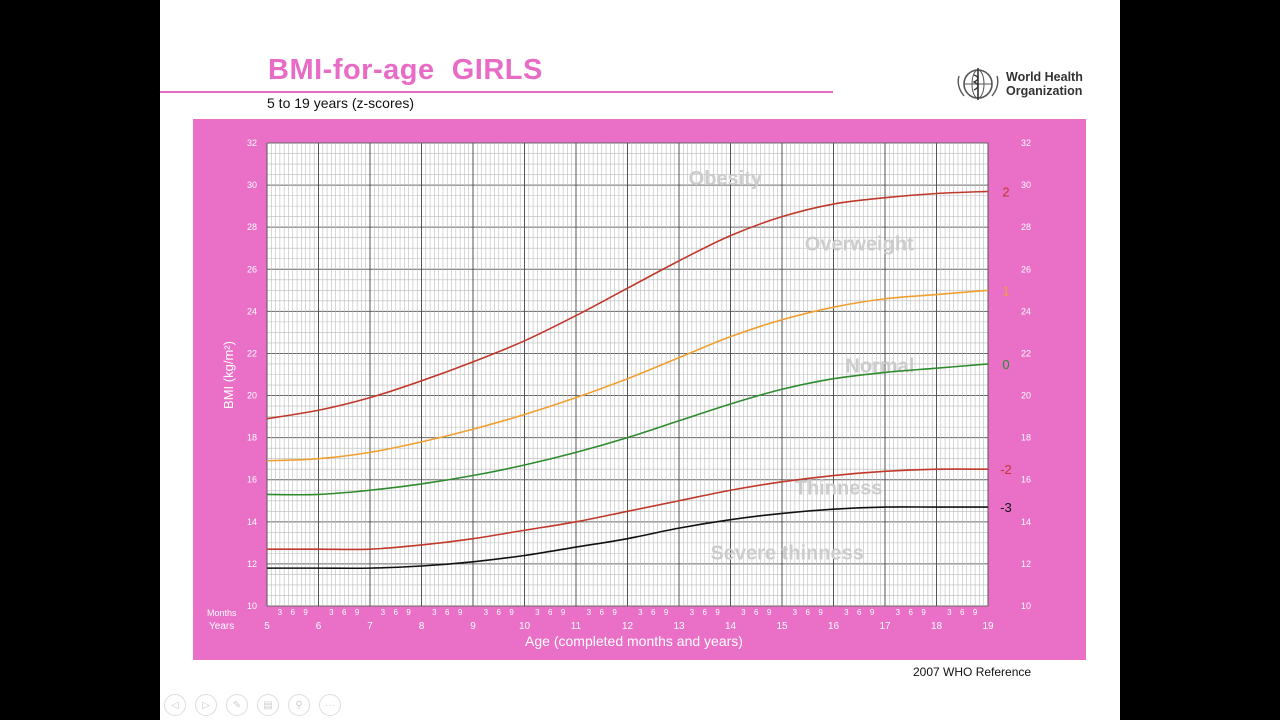  What do you see at coordinates (221, 626) in the screenshot?
I see `years-row-label: Years` at bounding box center [221, 626].